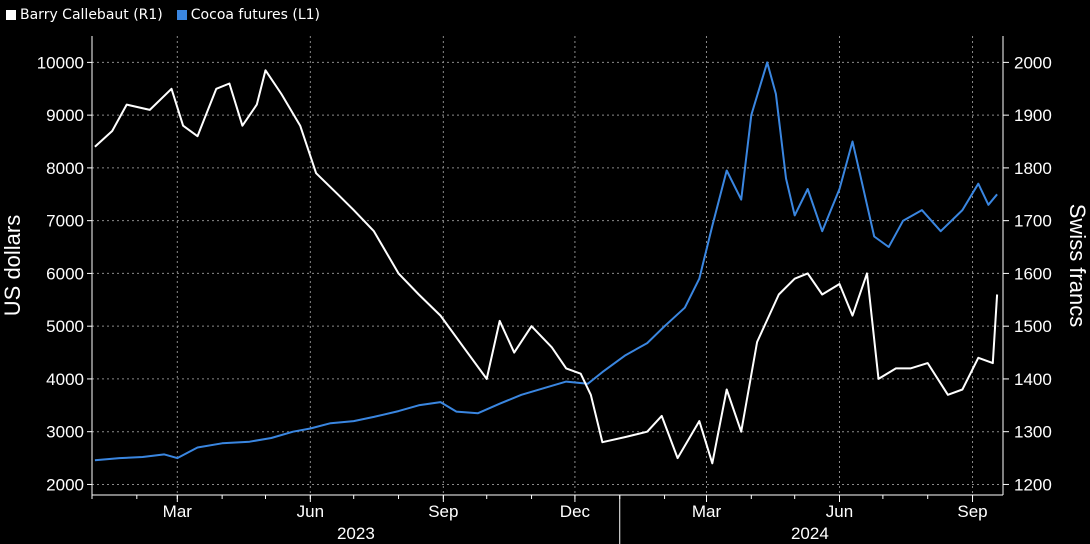 The height and width of the screenshot is (544, 1090). I want to click on right-tick-label: 1900, so click(1033, 115).